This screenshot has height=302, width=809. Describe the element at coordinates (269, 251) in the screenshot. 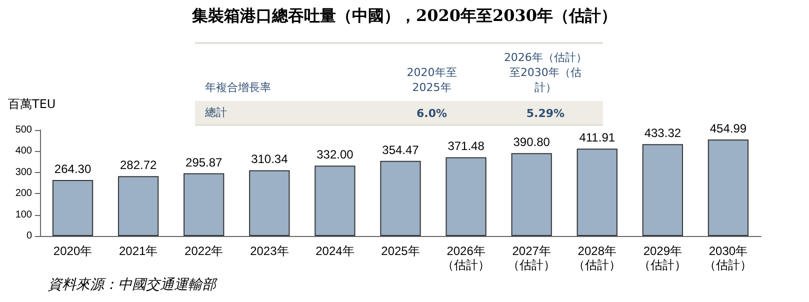

I see `x-tick-label: 2023年` at that location.